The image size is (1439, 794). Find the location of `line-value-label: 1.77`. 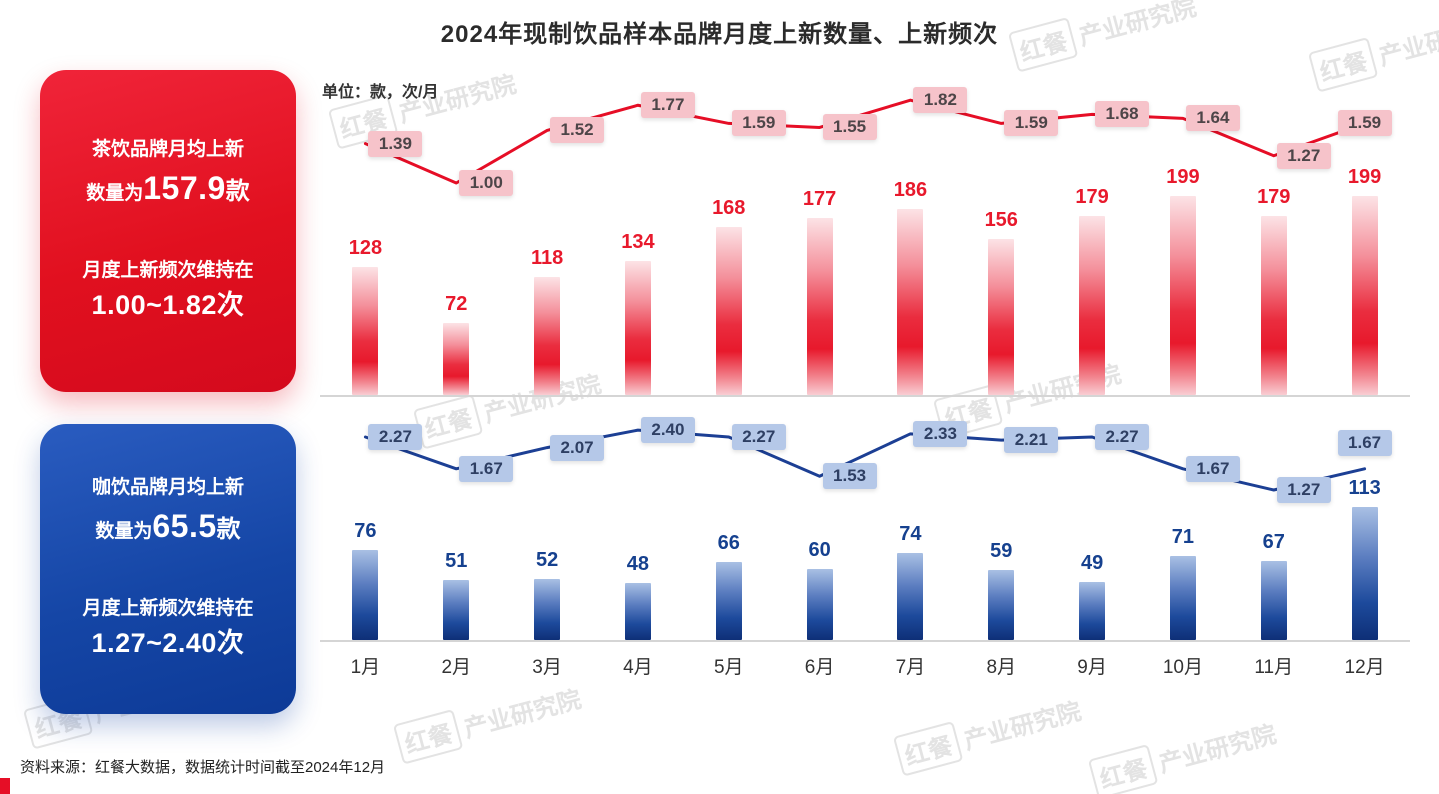

line-value-label: 1.77 is located at coordinates (667, 105).